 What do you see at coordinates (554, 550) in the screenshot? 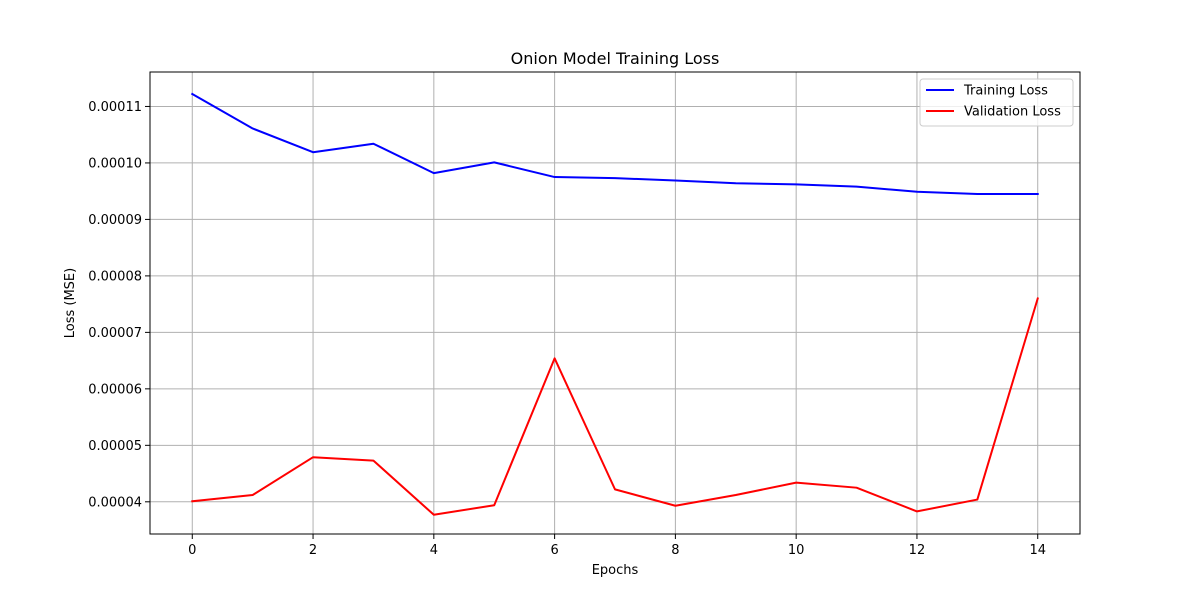
I see `x-tick-label: 6` at bounding box center [554, 550].